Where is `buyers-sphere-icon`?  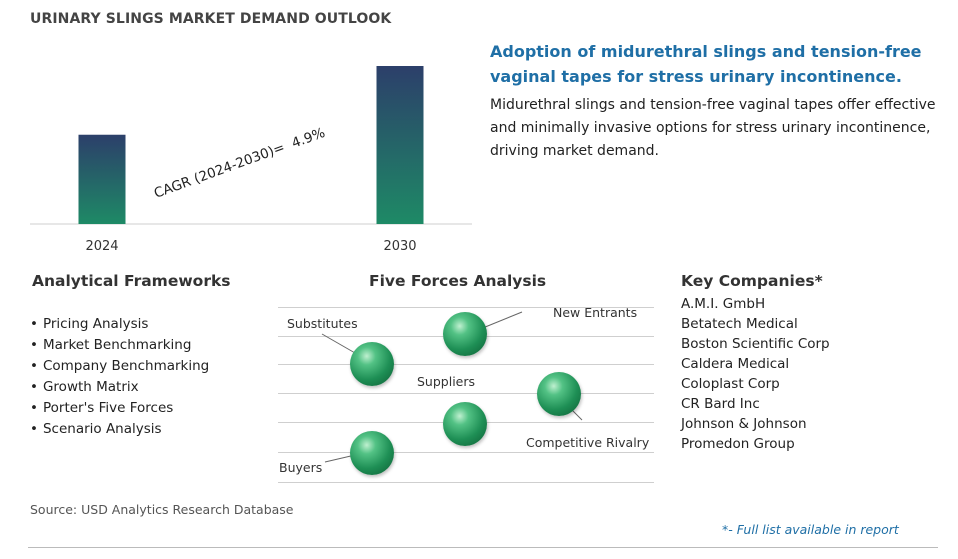 buyers-sphere-icon is located at coordinates (372, 453).